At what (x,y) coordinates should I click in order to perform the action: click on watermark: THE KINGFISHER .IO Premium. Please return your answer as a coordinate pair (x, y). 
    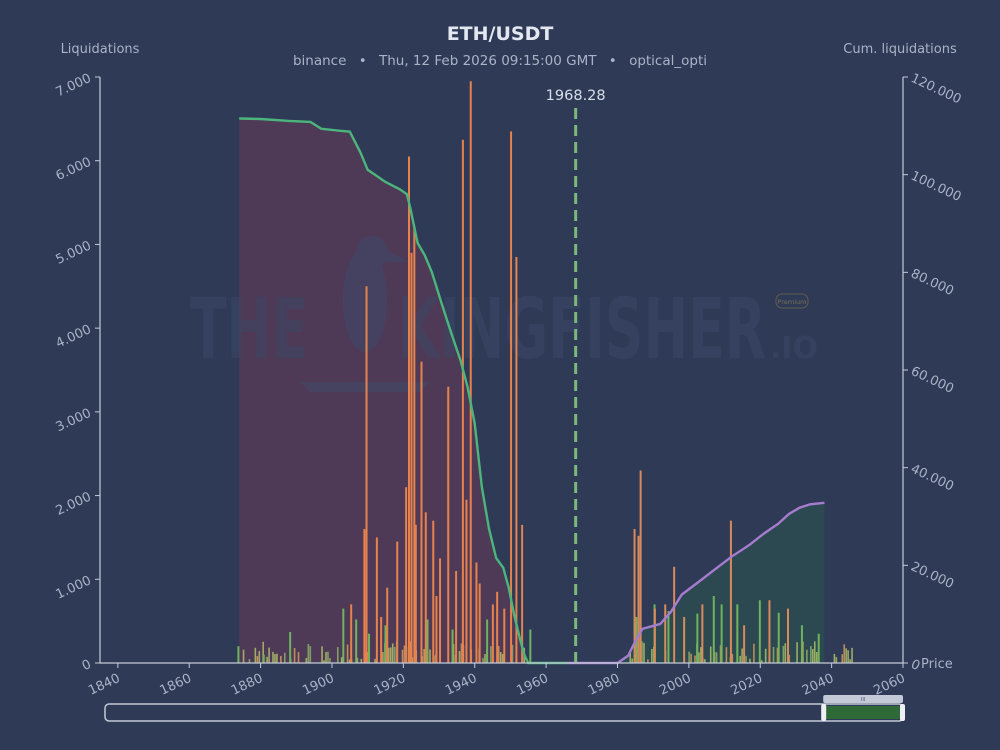
    Looking at the image, I should click on (504, 314).